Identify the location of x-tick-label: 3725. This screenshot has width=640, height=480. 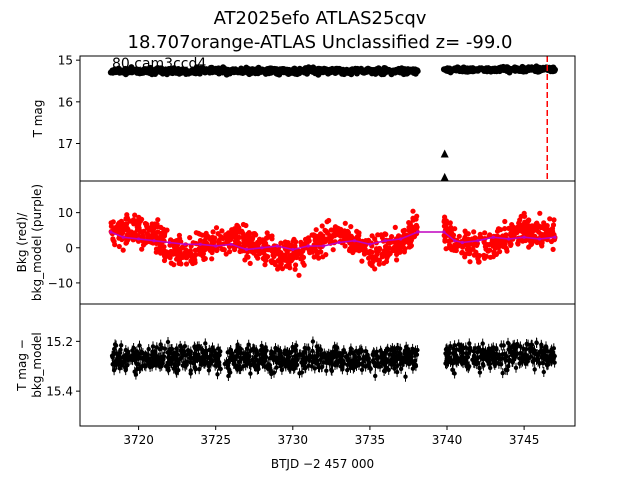
(215, 440).